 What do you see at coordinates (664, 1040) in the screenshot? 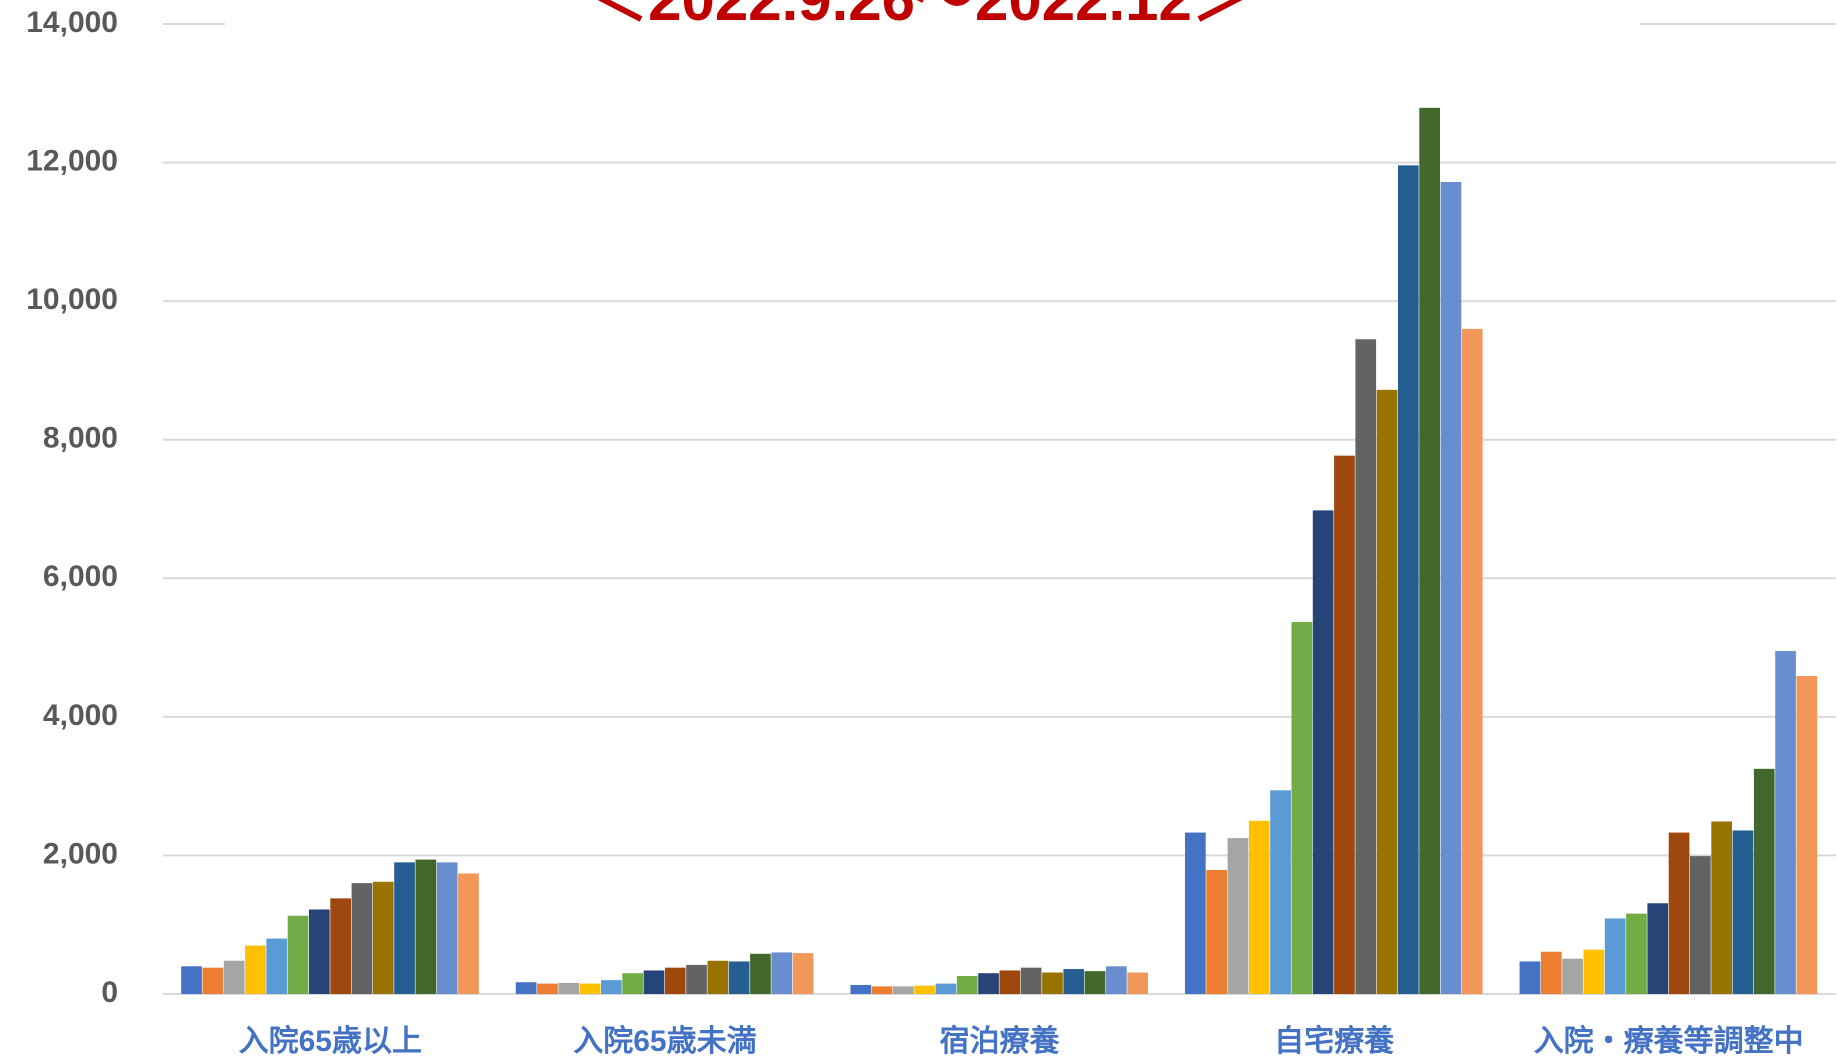
I see `x-tick-label: 入院65歳未満` at bounding box center [664, 1040].